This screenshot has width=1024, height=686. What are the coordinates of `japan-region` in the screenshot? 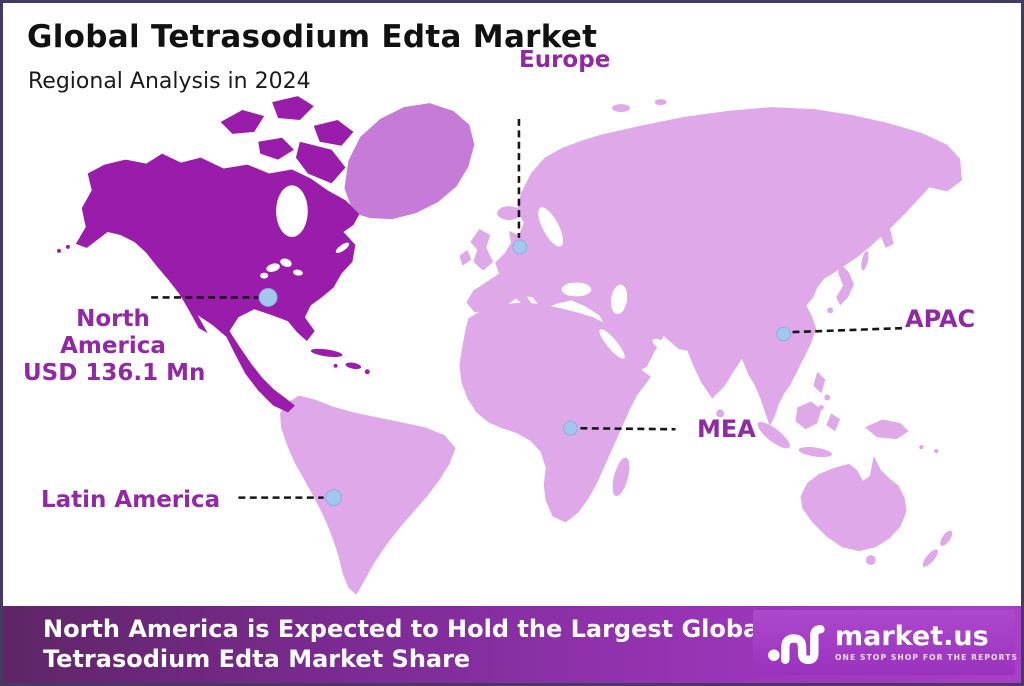 It's located at (845, 284).